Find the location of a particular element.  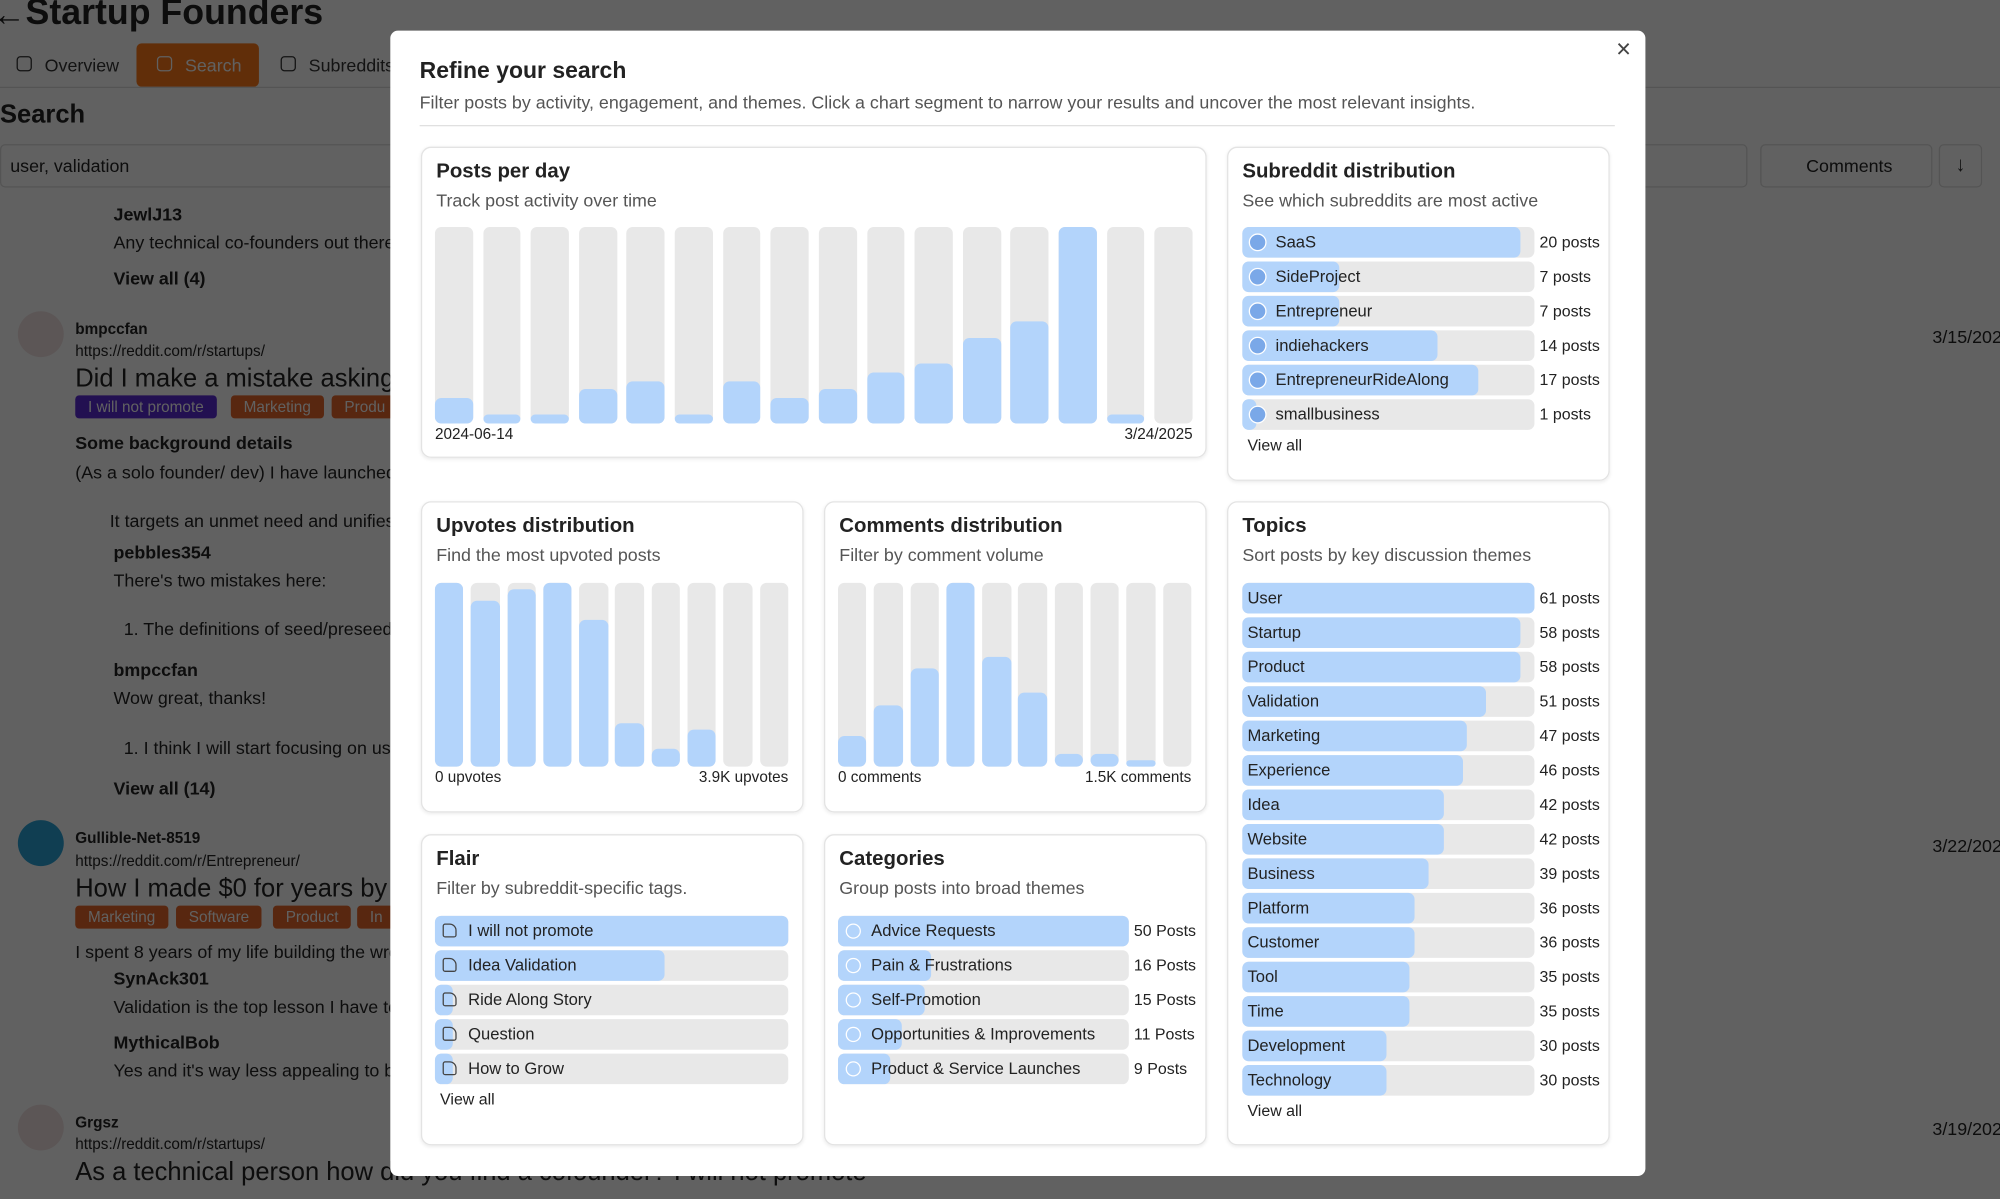

bar-label: EntrepreneurRideAlong is located at coordinates (1362, 380).